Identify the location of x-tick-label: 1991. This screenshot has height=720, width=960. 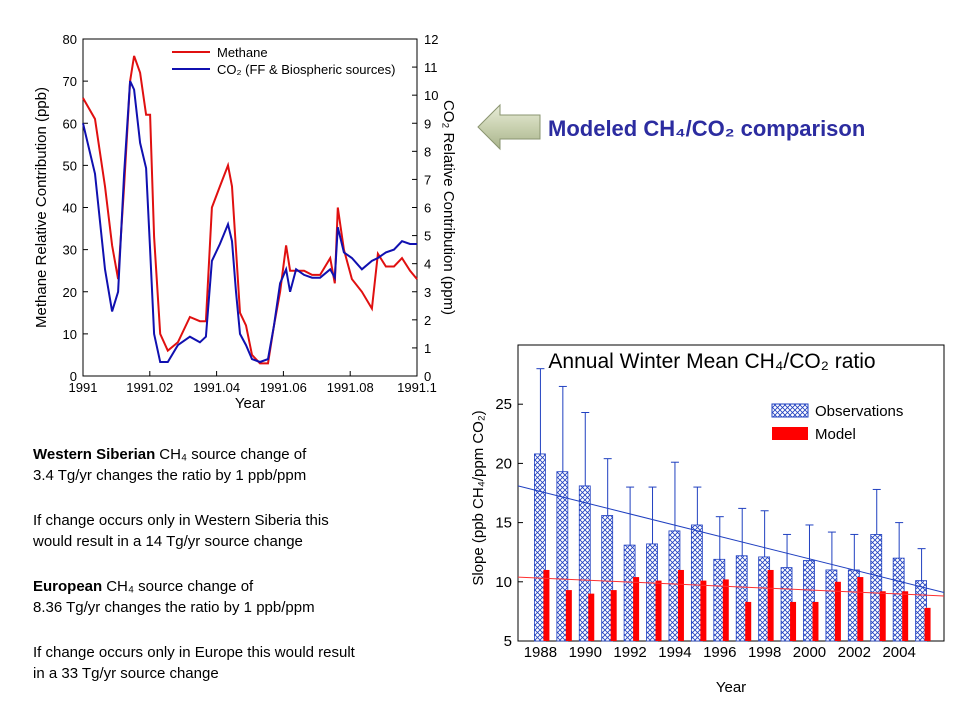
(83, 387).